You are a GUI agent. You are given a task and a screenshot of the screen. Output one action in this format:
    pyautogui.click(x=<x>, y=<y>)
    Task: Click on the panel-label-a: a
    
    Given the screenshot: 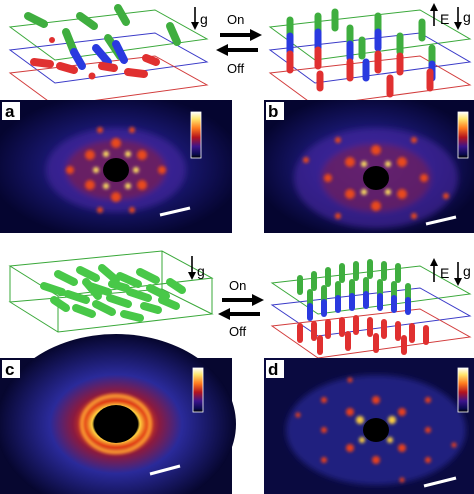 What is the action you would take?
    pyautogui.click(x=10, y=111)
    